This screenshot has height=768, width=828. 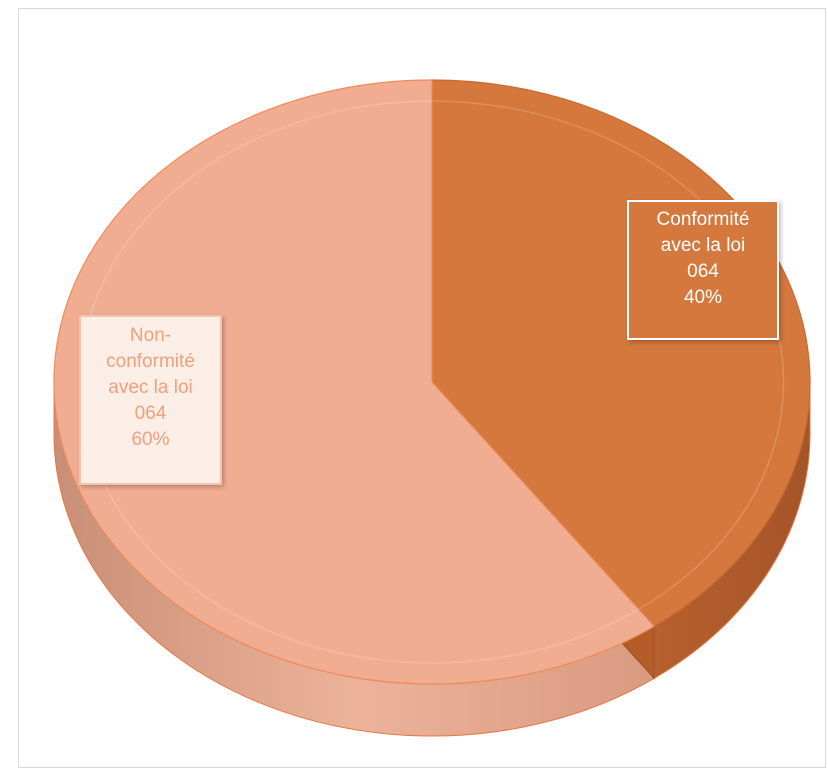 What do you see at coordinates (150, 335) in the screenshot?
I see `label-line: Non-` at bounding box center [150, 335].